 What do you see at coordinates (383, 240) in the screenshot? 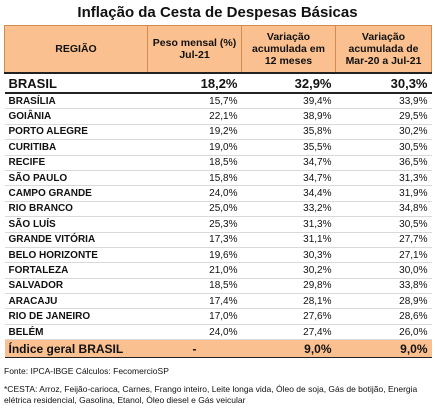
I see `region-var-mar20: 27,7%` at bounding box center [383, 240].